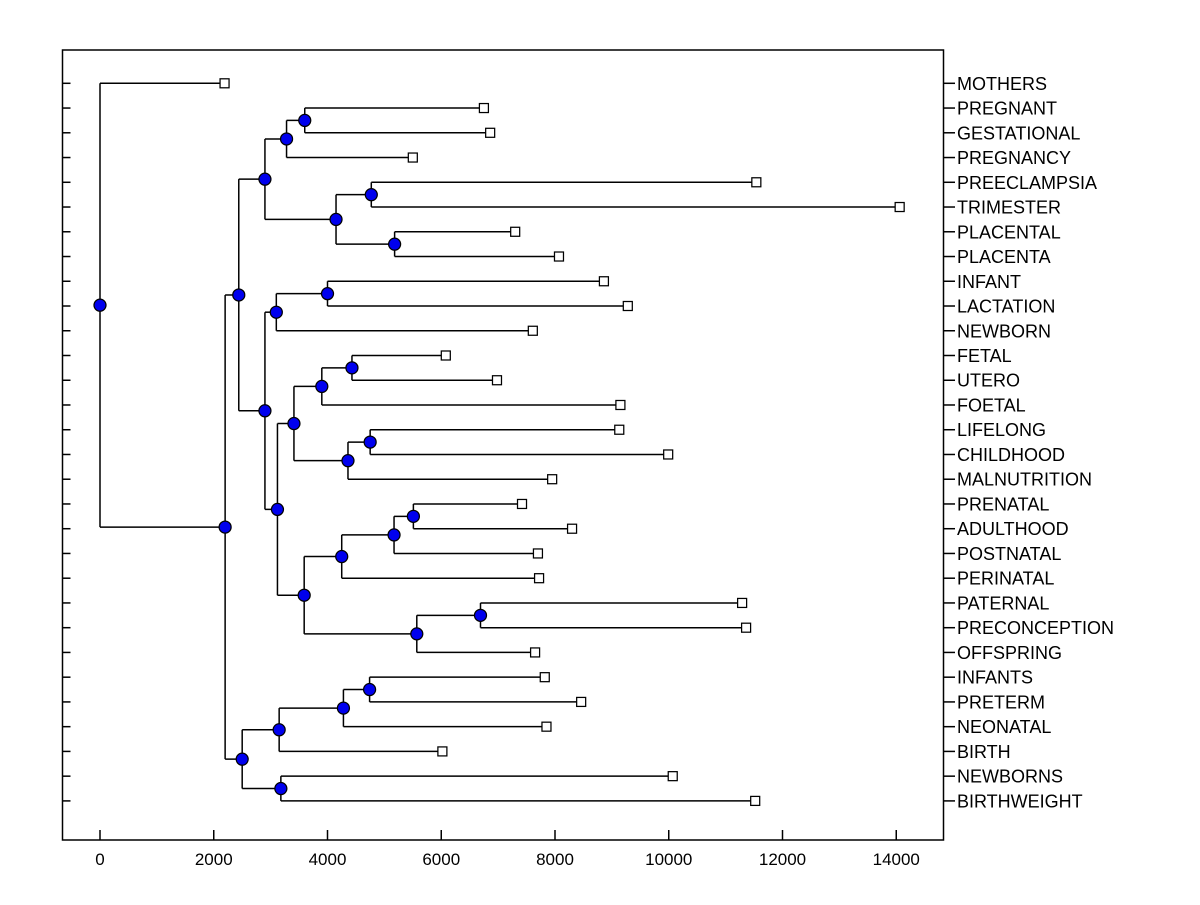 Image resolution: width=1200 pixels, height=905 pixels. Describe the element at coordinates (1009, 554) in the screenshot. I see `leaf-label-postnatal: POSTNATAL` at that location.